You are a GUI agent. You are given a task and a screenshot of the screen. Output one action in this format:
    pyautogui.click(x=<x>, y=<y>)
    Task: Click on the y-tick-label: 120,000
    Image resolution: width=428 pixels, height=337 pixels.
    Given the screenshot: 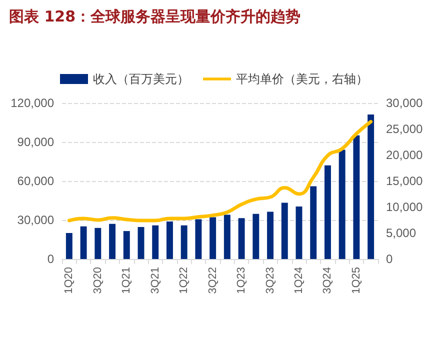 What is the action you would take?
    pyautogui.click(x=32, y=103)
    